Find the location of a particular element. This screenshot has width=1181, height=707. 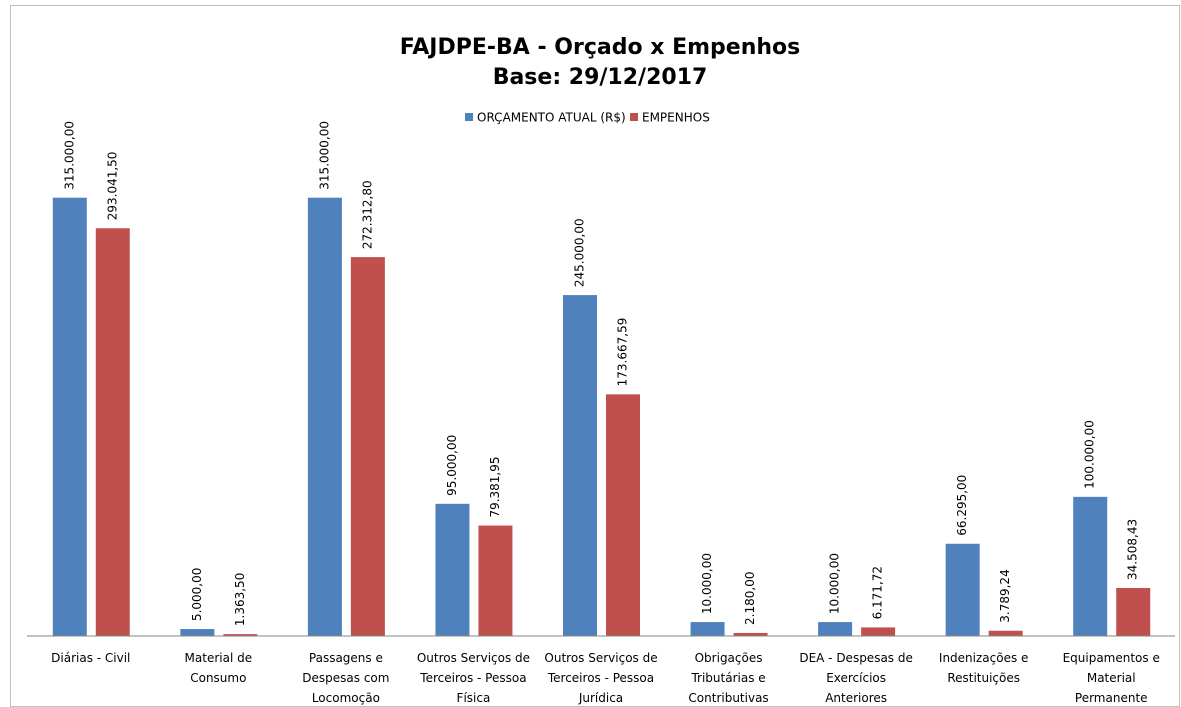

x-tick-label: Obrigações Tributárias e Contributivas is located at coordinates (728, 678).